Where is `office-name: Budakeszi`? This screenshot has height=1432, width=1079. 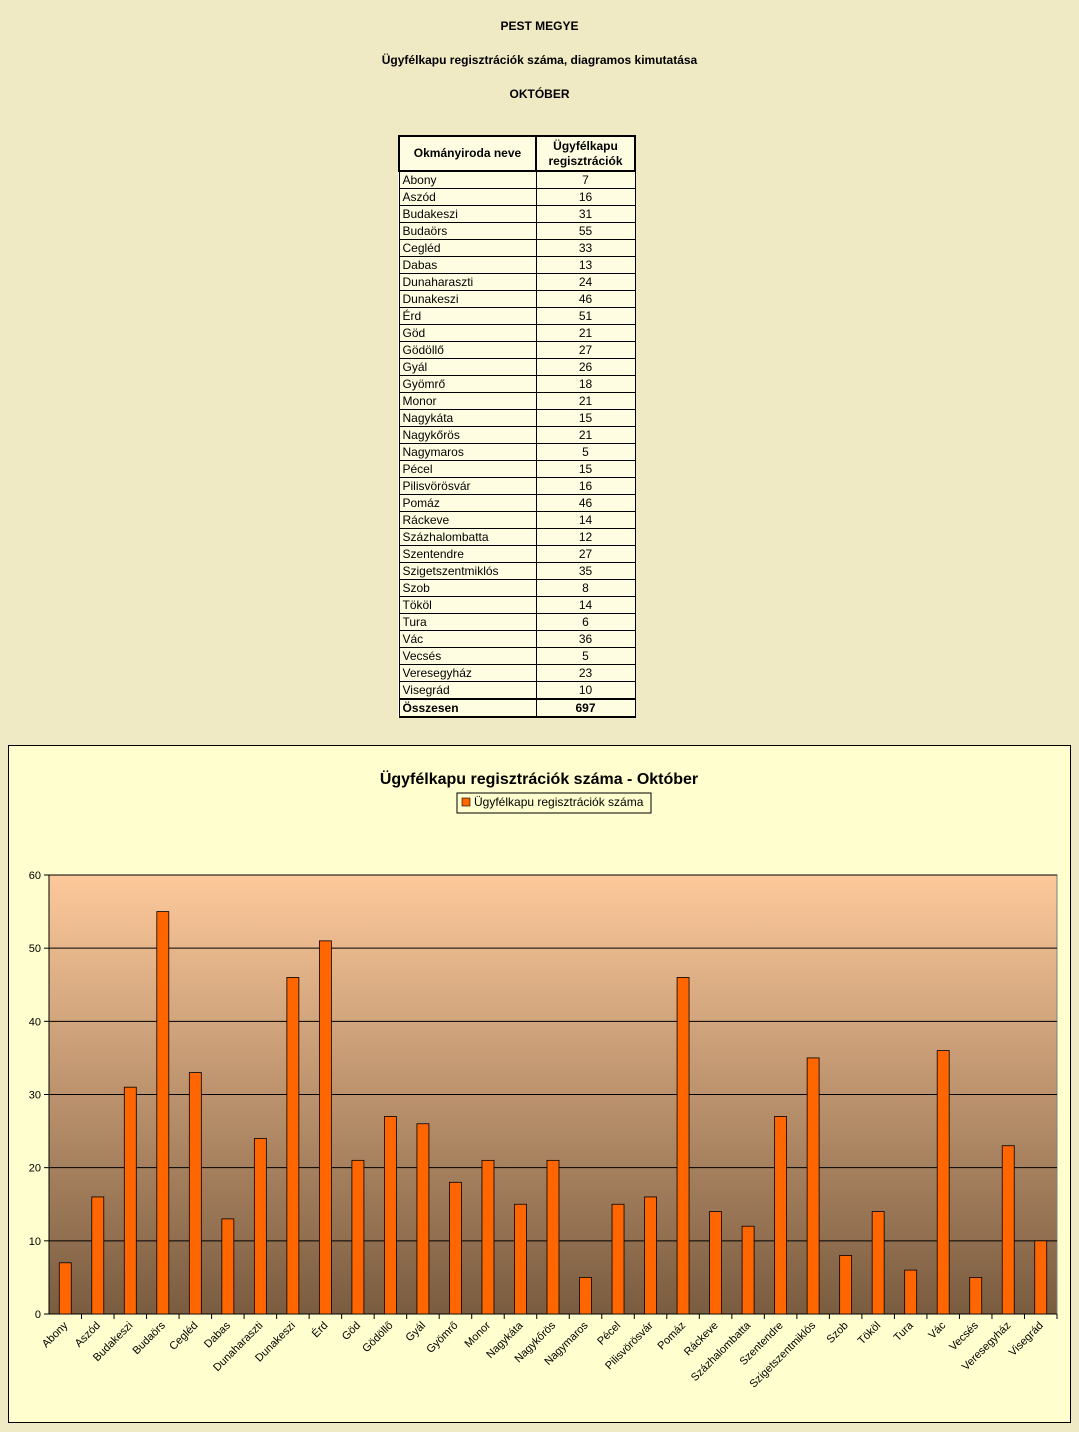 office-name: Budakeszi is located at coordinates (467, 214).